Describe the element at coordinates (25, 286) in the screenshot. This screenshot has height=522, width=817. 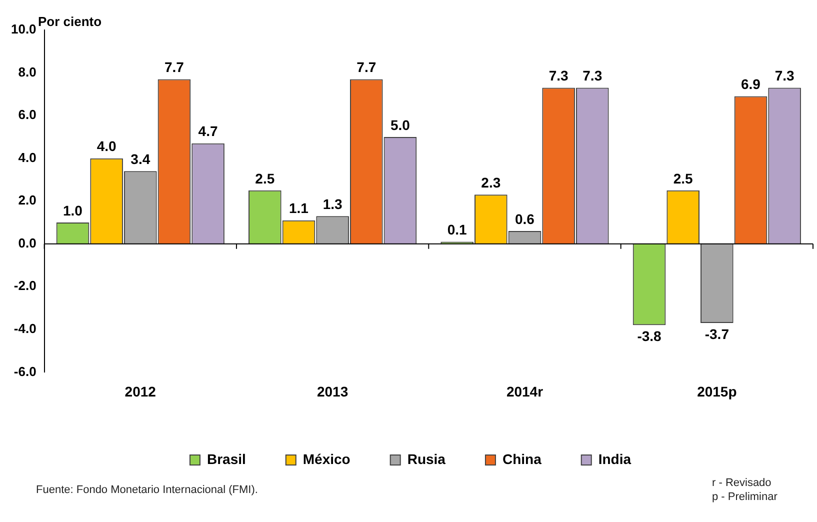
I see `y-tick-label: -2.0` at that location.